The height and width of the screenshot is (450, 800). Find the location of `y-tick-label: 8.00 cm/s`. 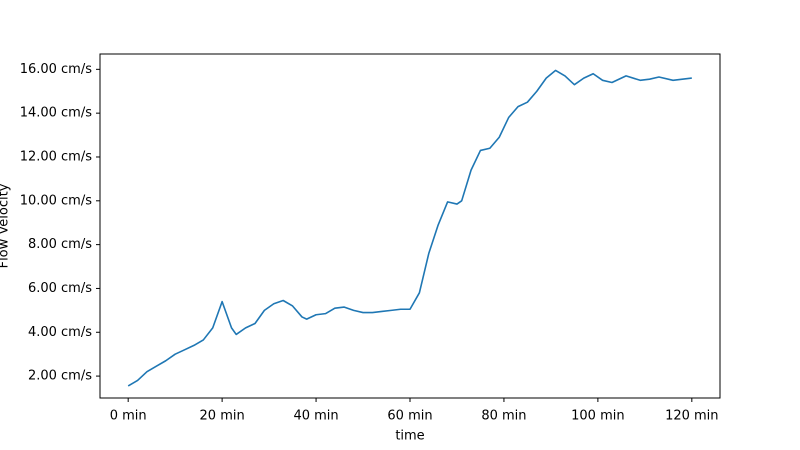

y-tick-label: 8.00 cm/s is located at coordinates (60, 244).